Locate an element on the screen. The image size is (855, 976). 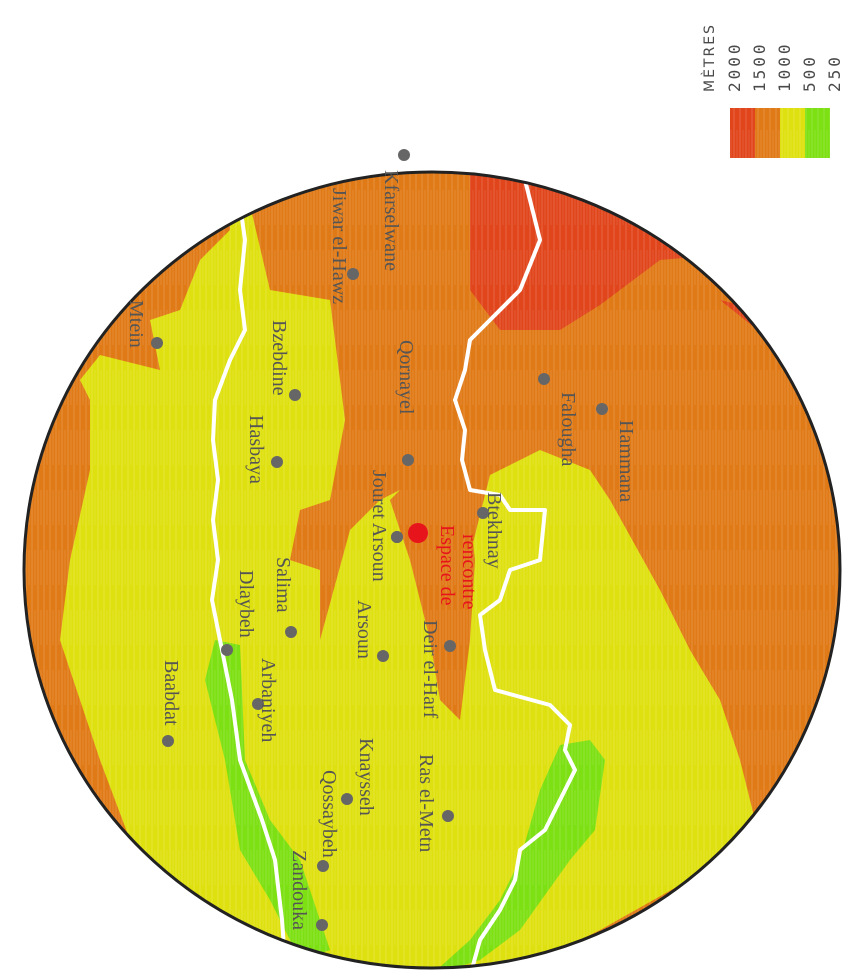
town-marker-jiwar-el-hawz is located at coordinates (353, 274).